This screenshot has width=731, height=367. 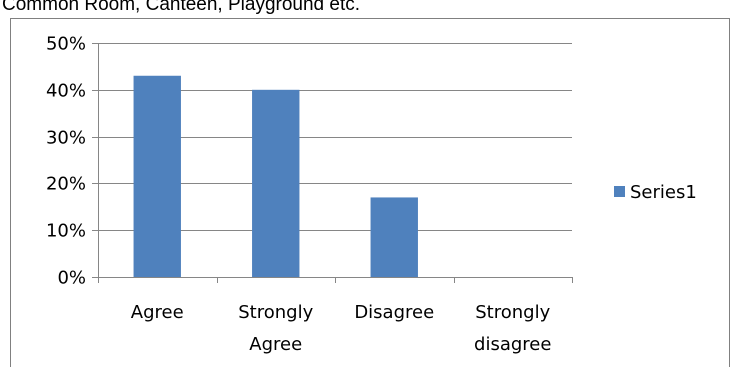 What do you see at coordinates (157, 312) in the screenshot?
I see `x-category-label: Agree` at bounding box center [157, 312].